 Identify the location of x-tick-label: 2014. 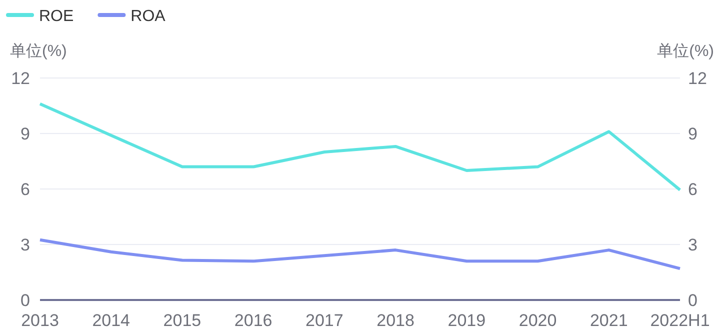
(111, 320).